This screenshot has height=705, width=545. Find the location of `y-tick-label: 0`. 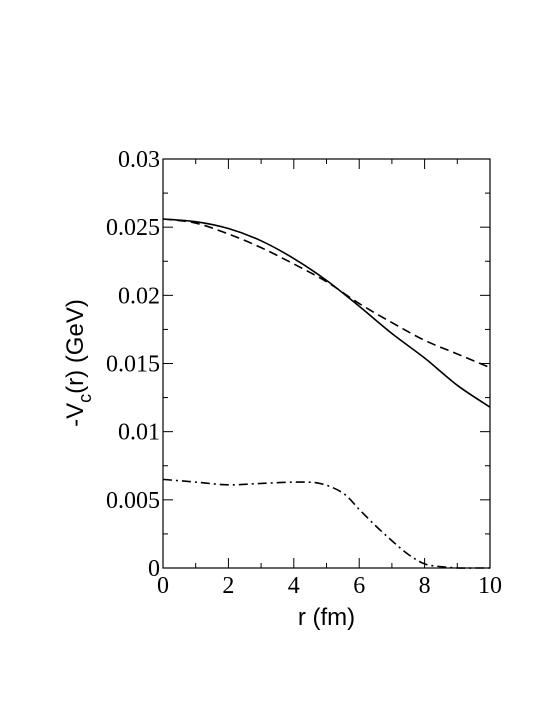

y-tick-label: 0 is located at coordinates (154, 569).